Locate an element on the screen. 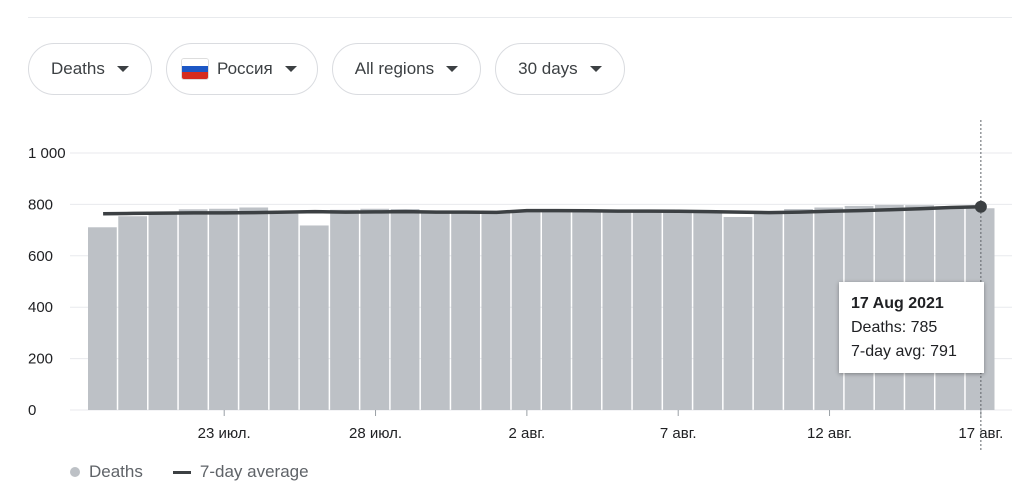 The height and width of the screenshot is (493, 1024). y-tick-label: 200 is located at coordinates (40, 359).